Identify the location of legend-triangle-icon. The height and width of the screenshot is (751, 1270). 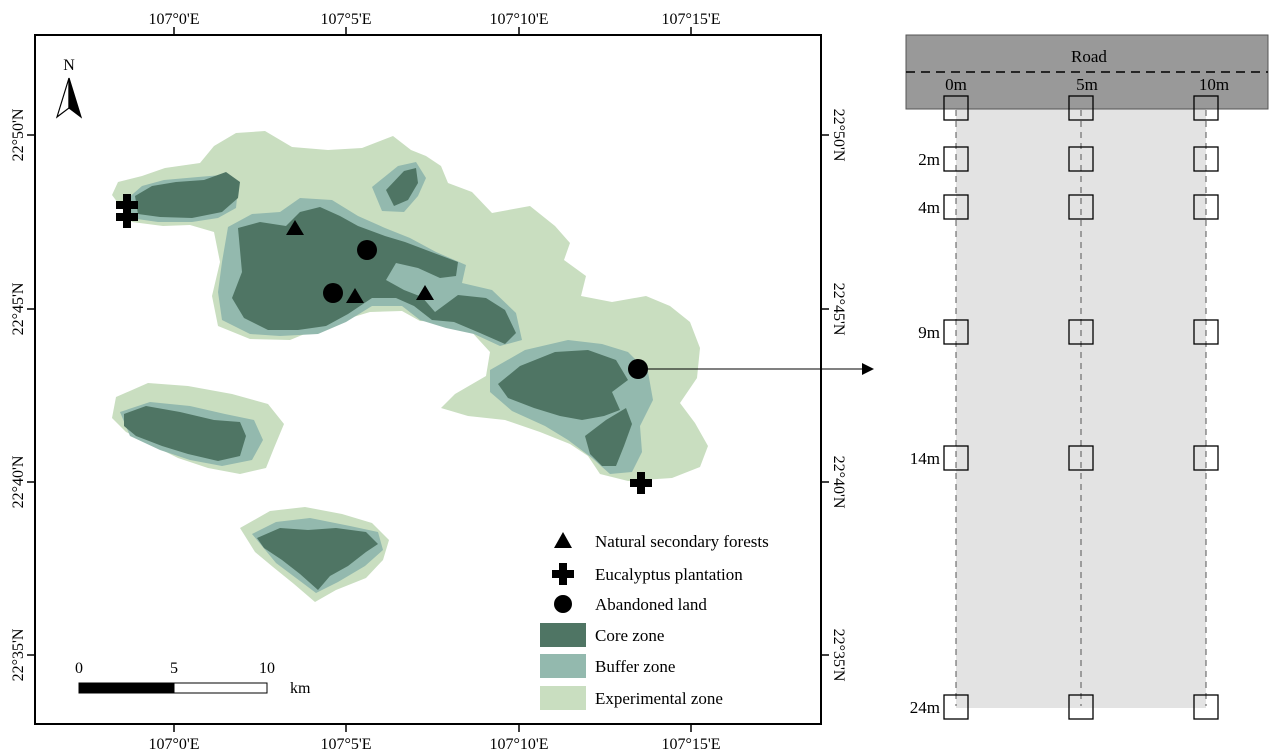
(563, 540).